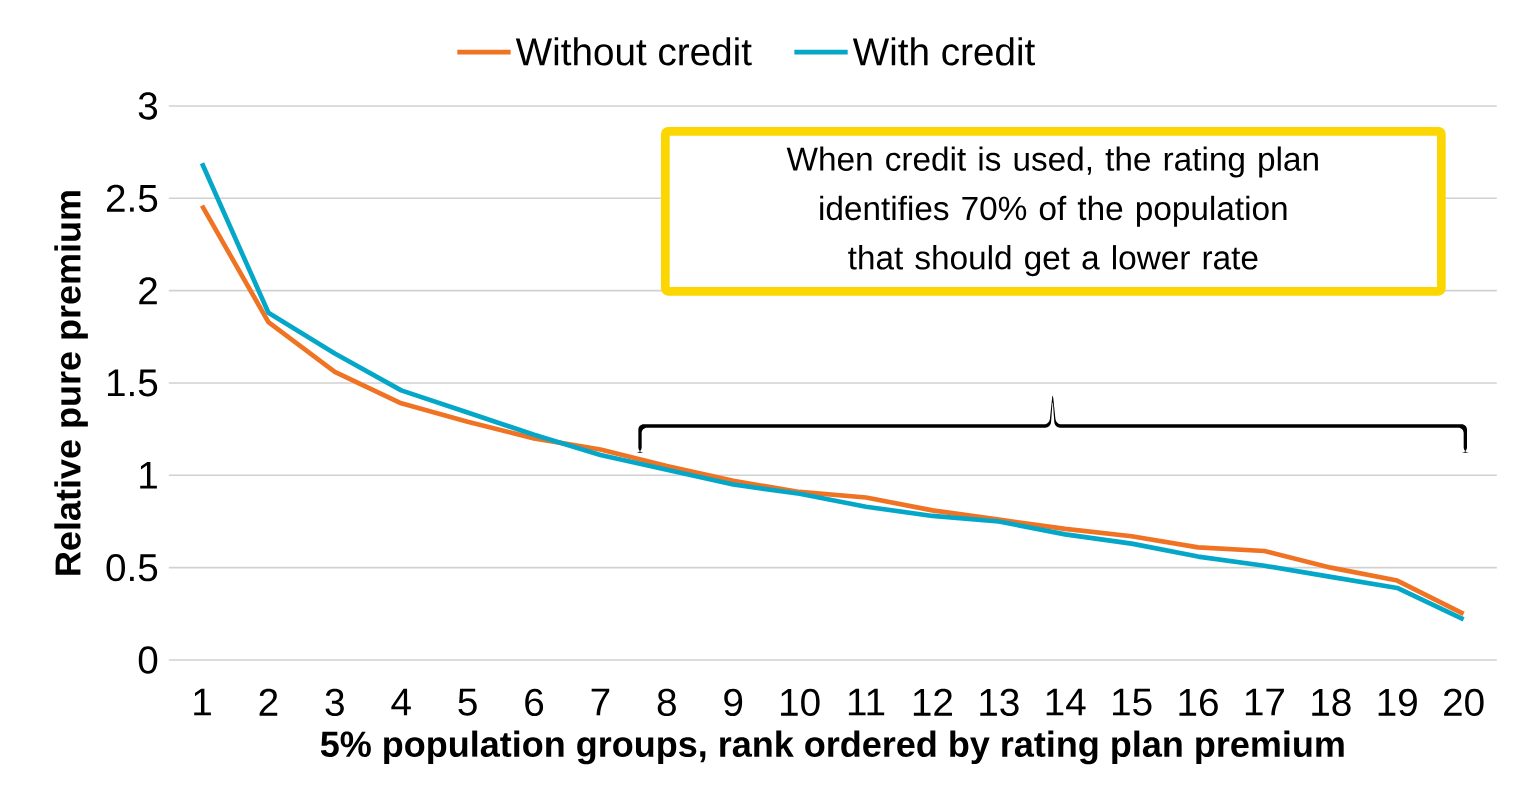 The height and width of the screenshot is (802, 1526). Describe the element at coordinates (467, 702) in the screenshot. I see `x-tick-label: 5` at that location.